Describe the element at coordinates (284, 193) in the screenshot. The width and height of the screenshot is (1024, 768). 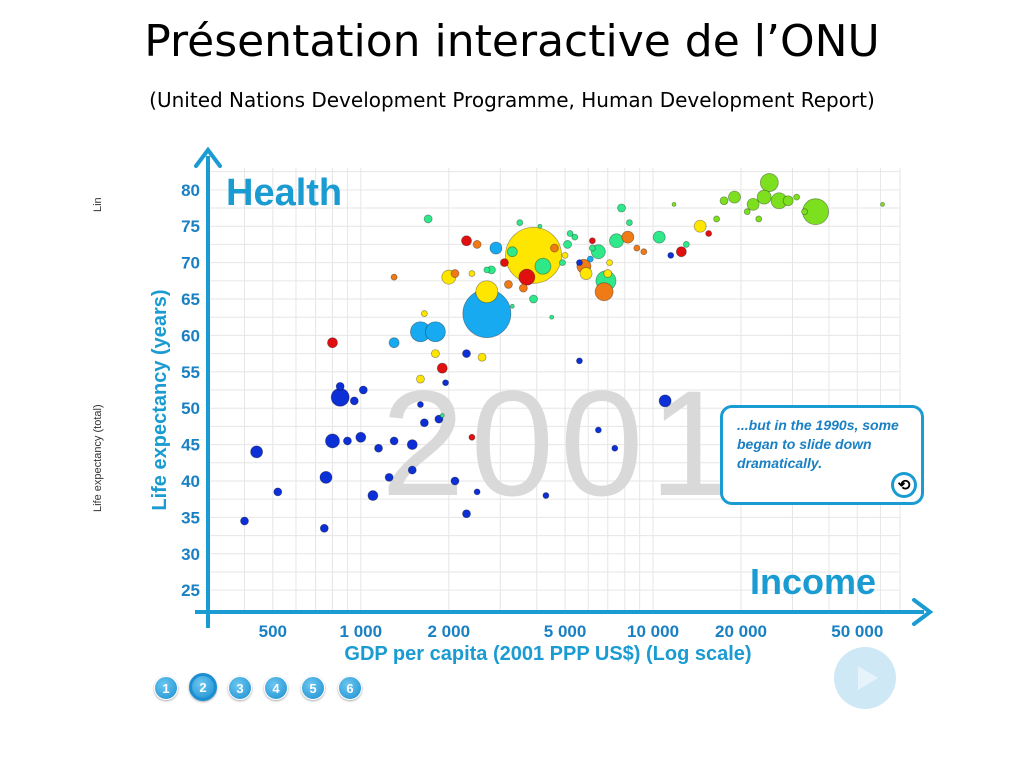
I see `chart-title: Health` at that location.